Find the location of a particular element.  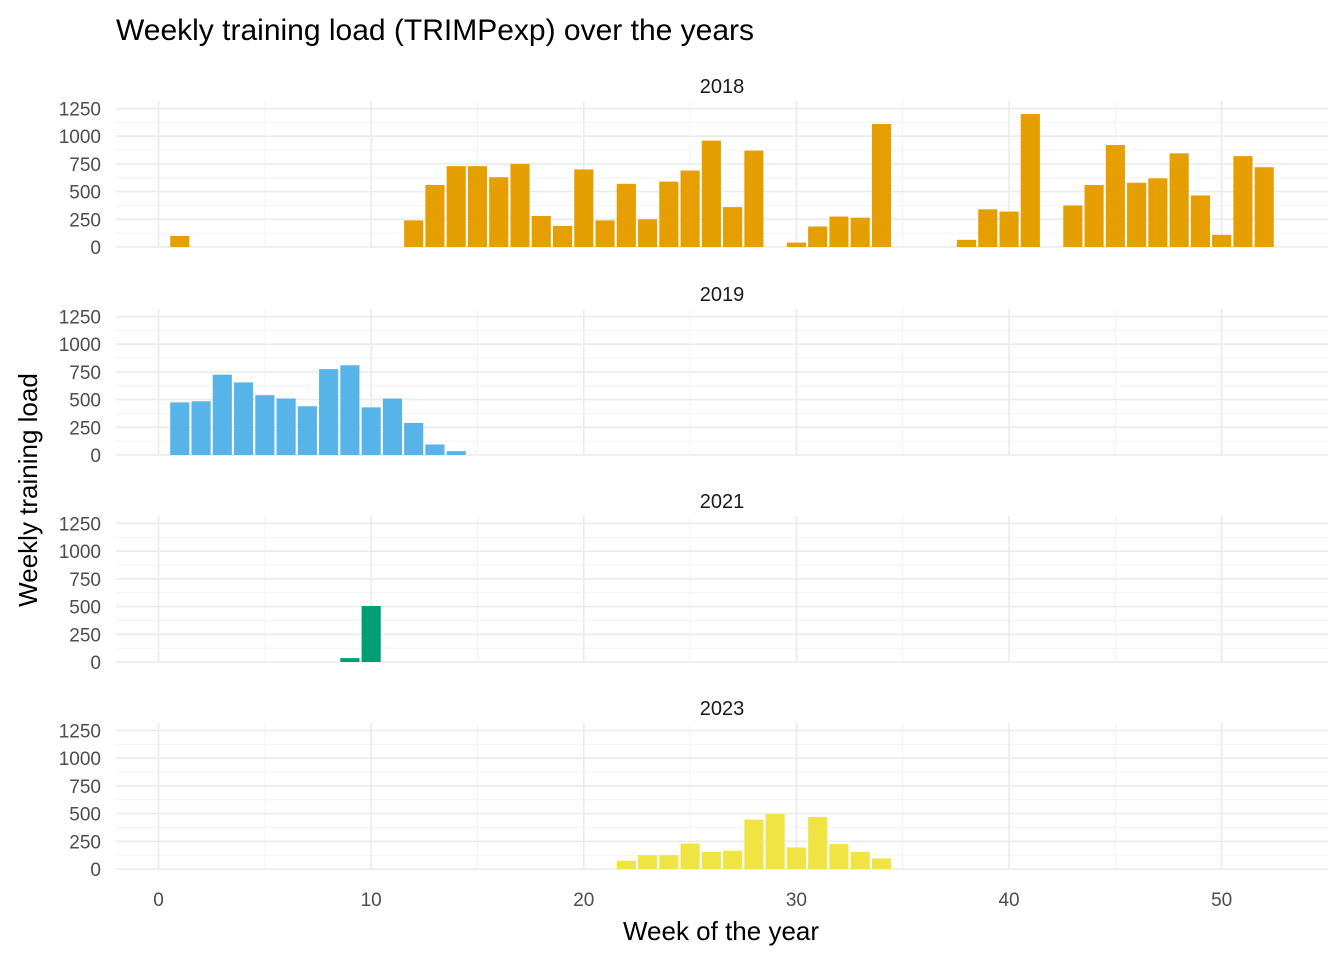

x-tick-label: 30 is located at coordinates (796, 900).